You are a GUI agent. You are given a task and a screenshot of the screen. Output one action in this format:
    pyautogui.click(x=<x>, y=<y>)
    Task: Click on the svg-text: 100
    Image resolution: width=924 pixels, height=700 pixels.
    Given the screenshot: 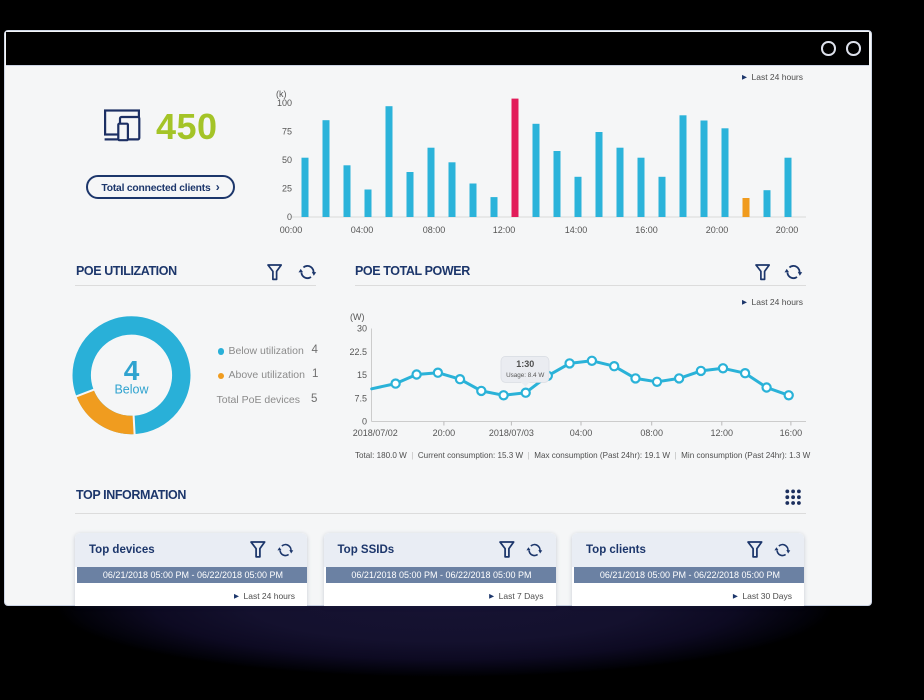 What is the action you would take?
    pyautogui.click(x=284, y=103)
    